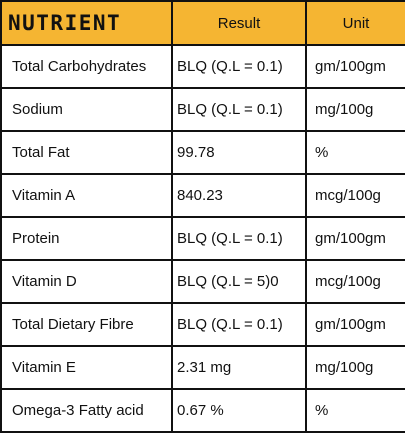 The height and width of the screenshot is (433, 405). I want to click on header-result: Result, so click(239, 23).